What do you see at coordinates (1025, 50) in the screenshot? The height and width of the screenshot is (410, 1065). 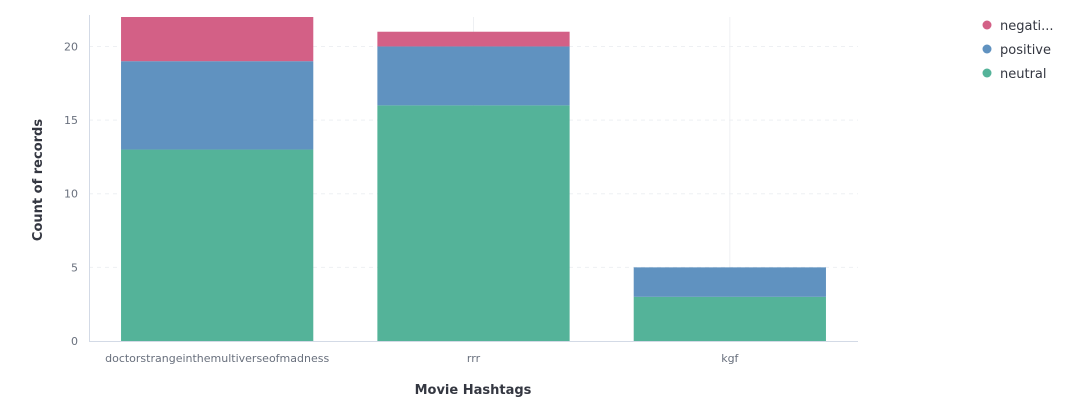 I see `legend-label: positive` at bounding box center [1025, 50].